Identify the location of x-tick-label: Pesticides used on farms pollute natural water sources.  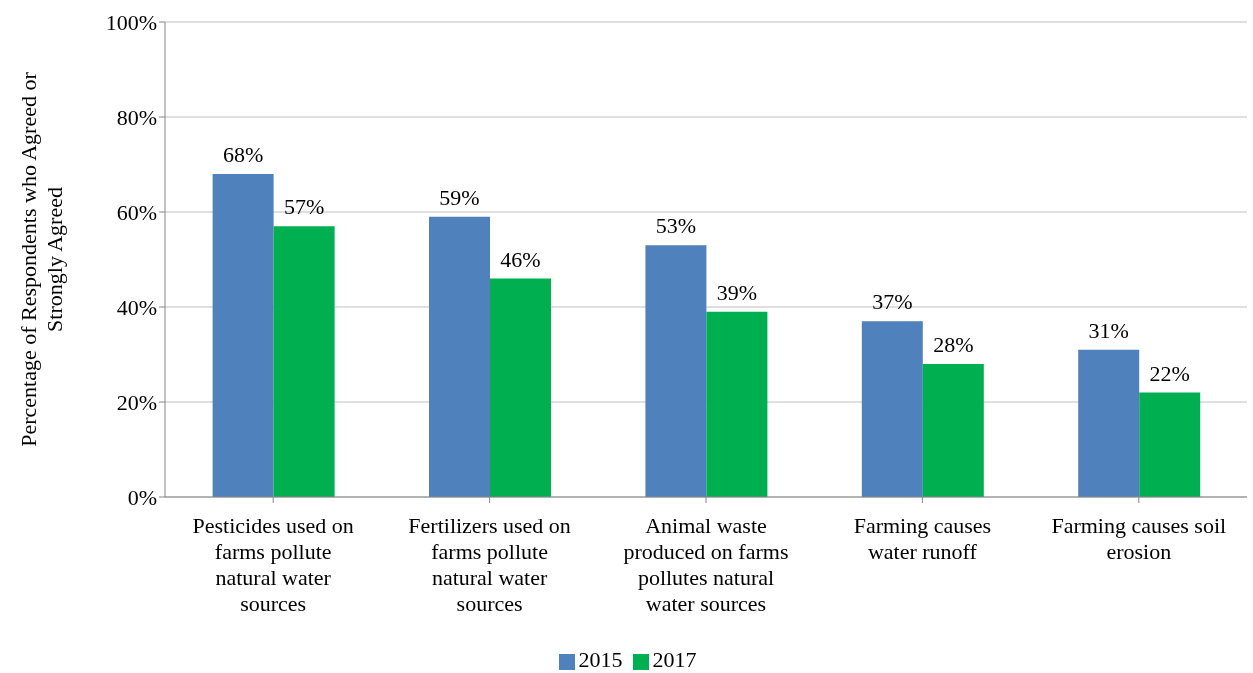
(273, 564).